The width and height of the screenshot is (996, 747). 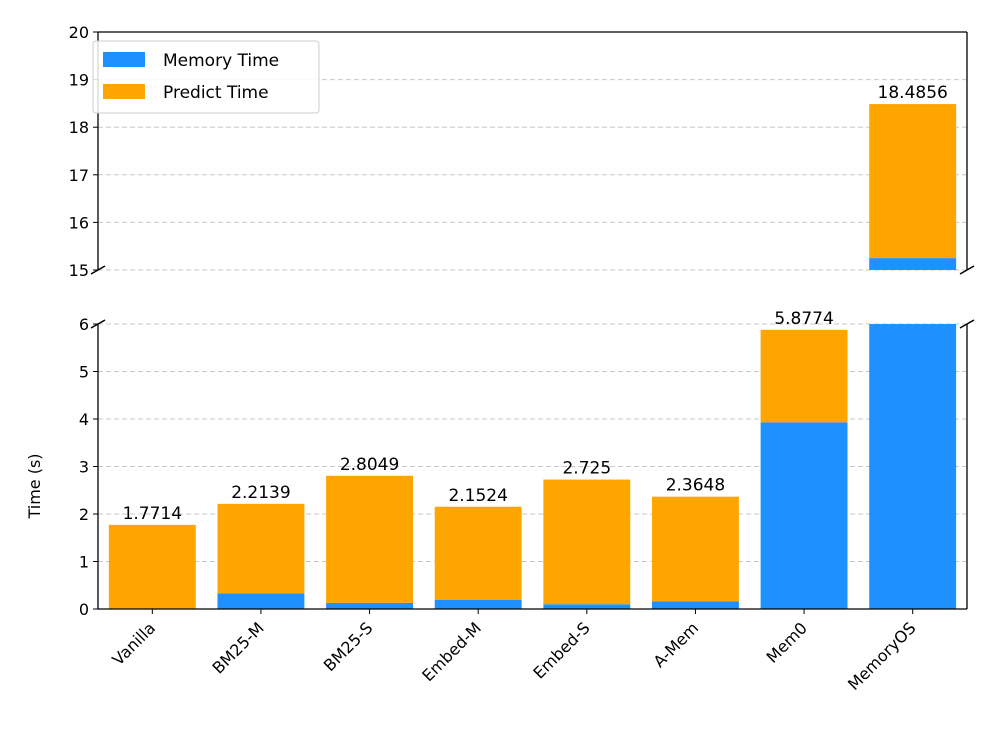 What do you see at coordinates (261, 548) in the screenshot?
I see `bar-bm25-m-predict-time` at bounding box center [261, 548].